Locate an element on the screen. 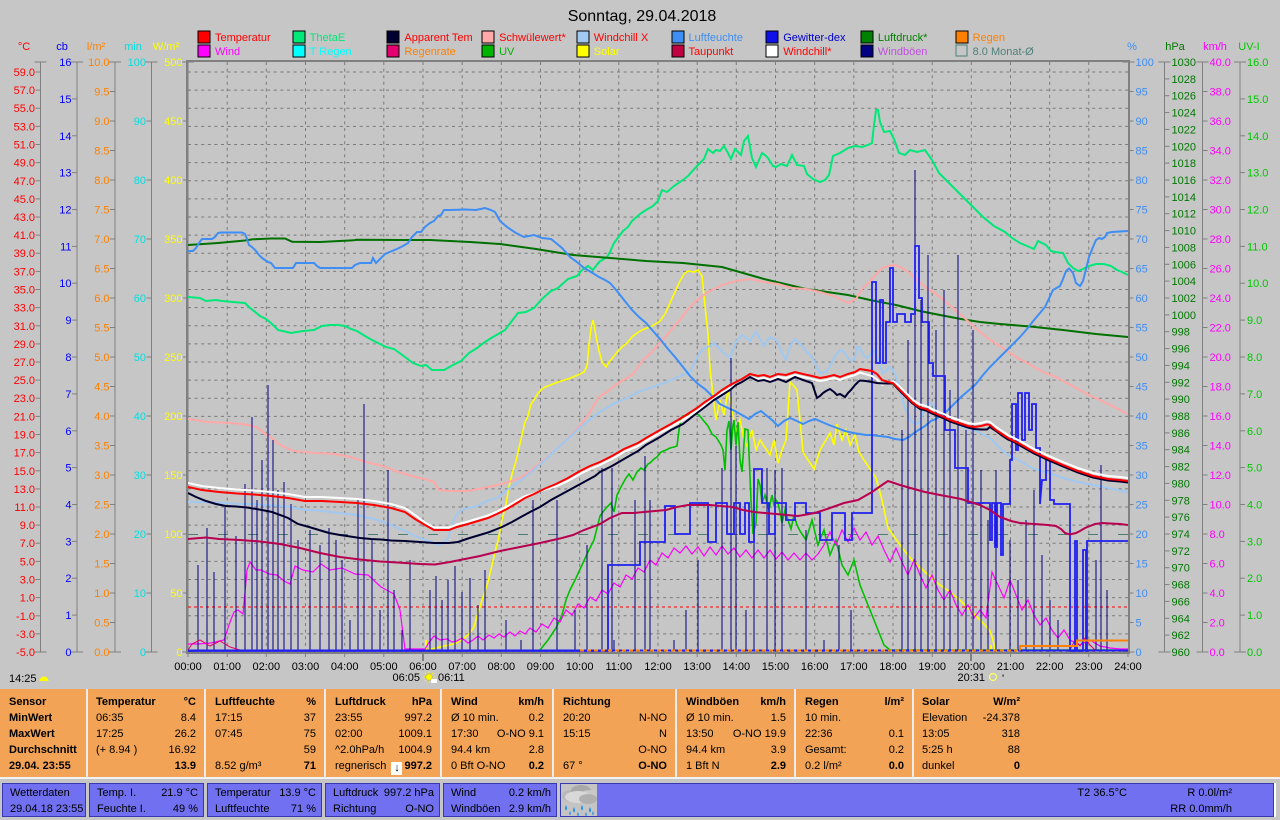  svg-text: 29.0 is located at coordinates (24, 345).